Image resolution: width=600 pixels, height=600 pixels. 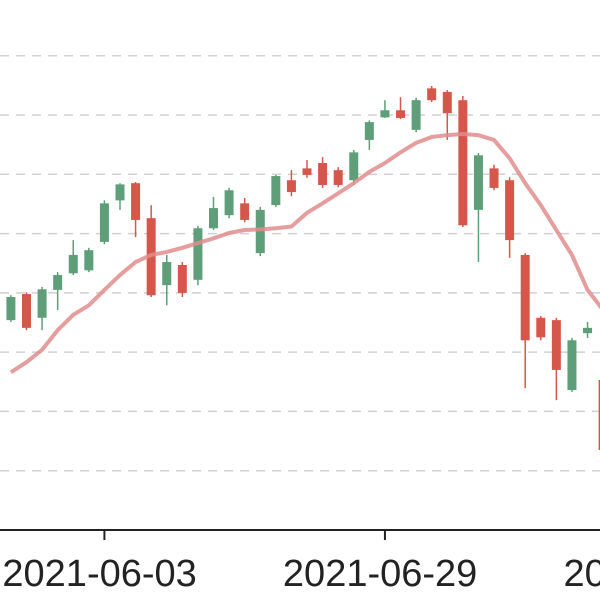 I want to click on x-tick-label: 2021-06-29, so click(x=380, y=574).